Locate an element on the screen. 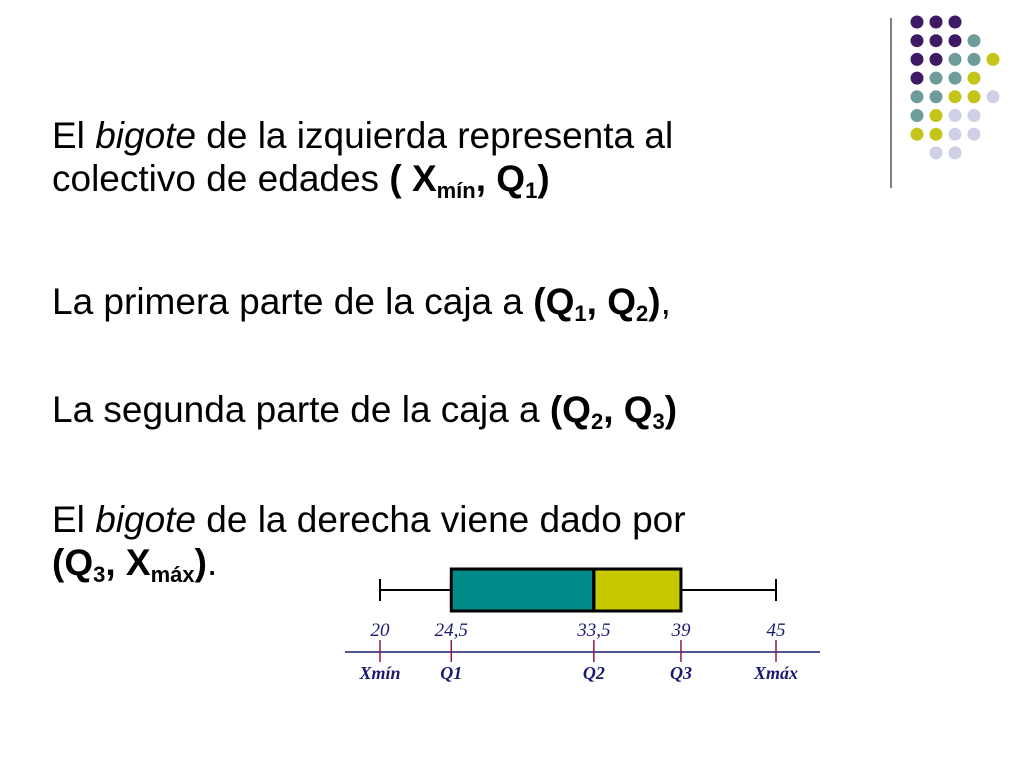 The height and width of the screenshot is (768, 1024). tick-value-label: 24,5 is located at coordinates (451, 630).